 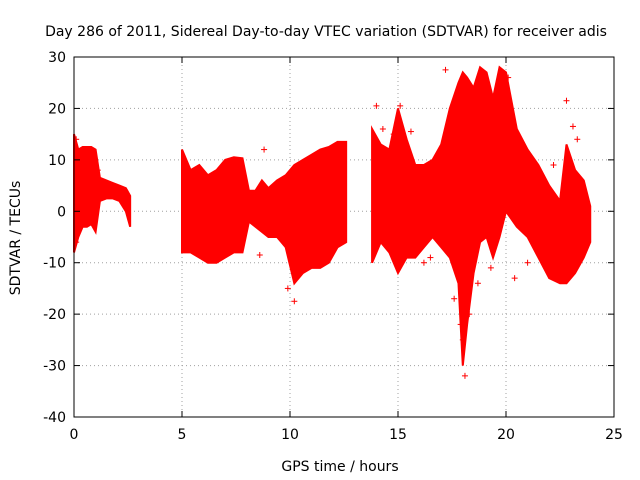 I want to click on y-tick-label: -10, so click(x=54, y=264).